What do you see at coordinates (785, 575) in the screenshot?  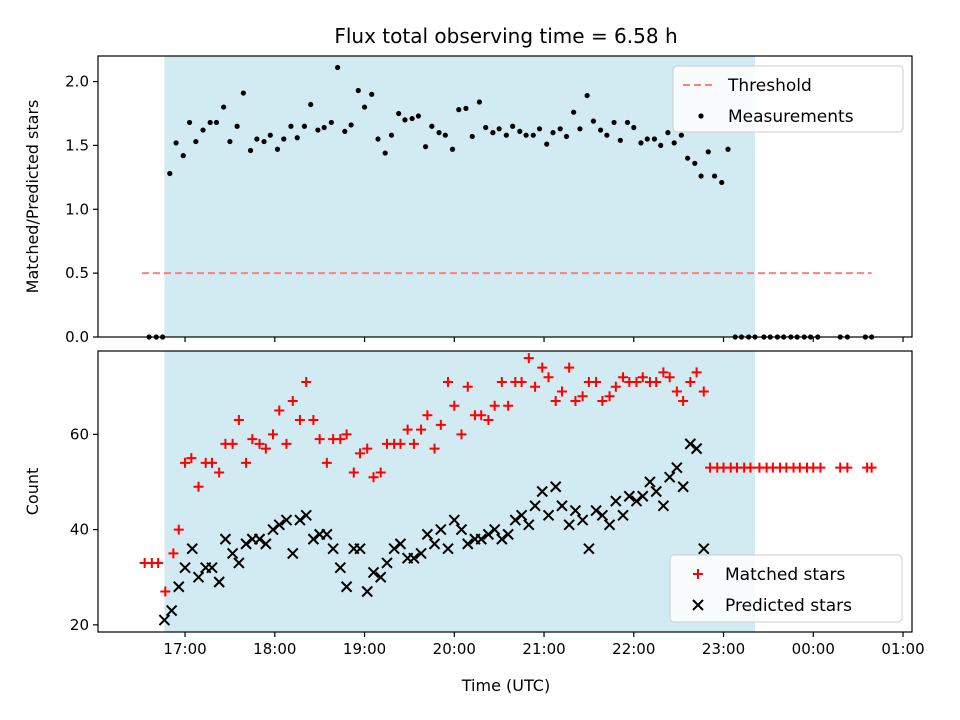 I see `legend-label: Matched stars` at bounding box center [785, 575].